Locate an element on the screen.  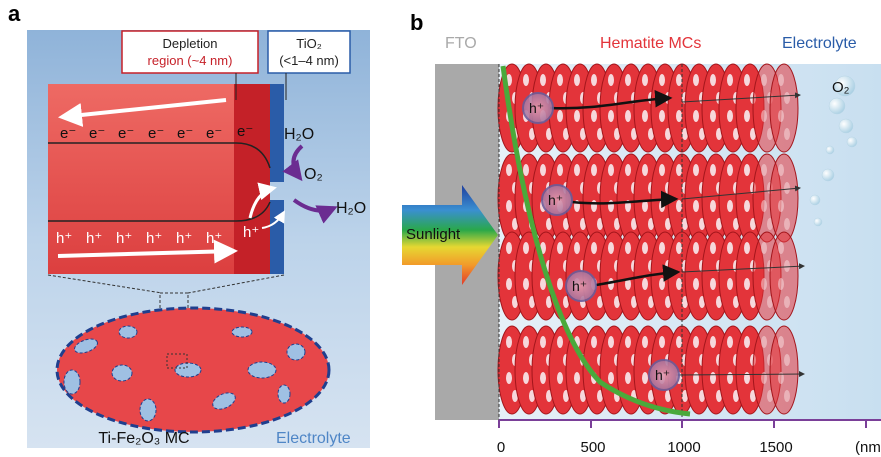
tio2-label-line2: (<1–4 nm) is located at coordinates (309, 60).